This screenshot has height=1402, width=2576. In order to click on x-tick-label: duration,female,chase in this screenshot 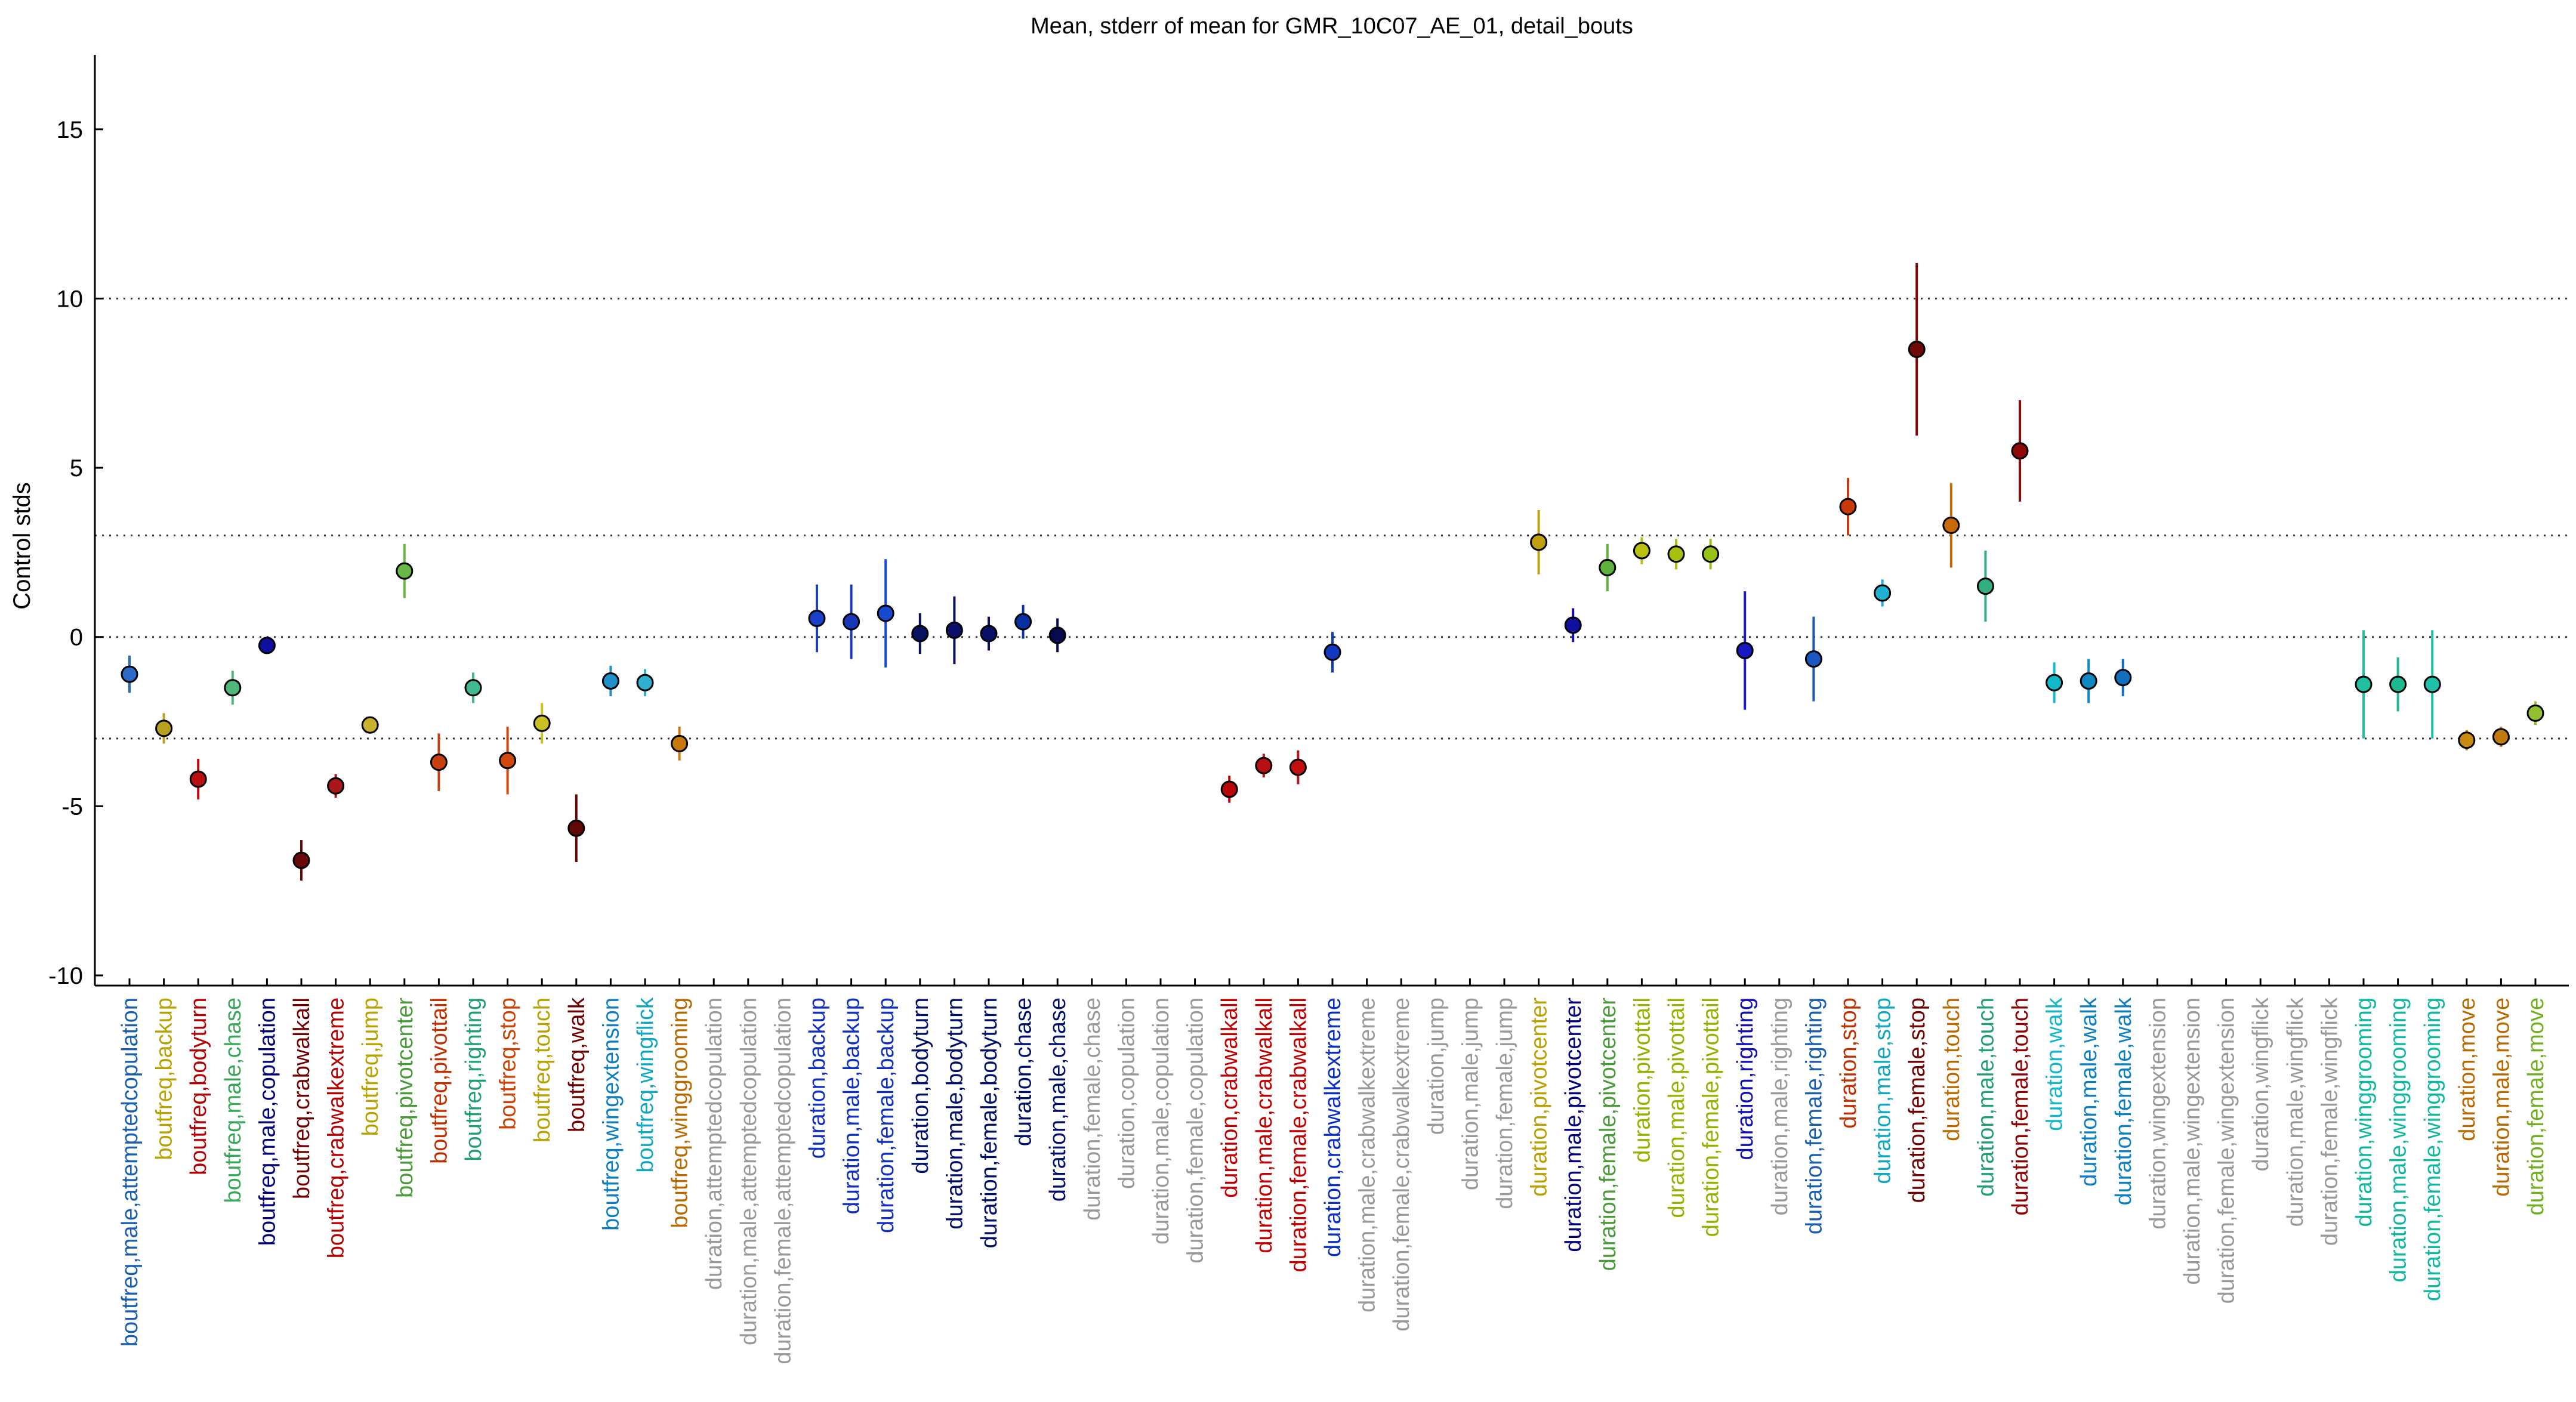, I will do `click(1093, 1109)`.